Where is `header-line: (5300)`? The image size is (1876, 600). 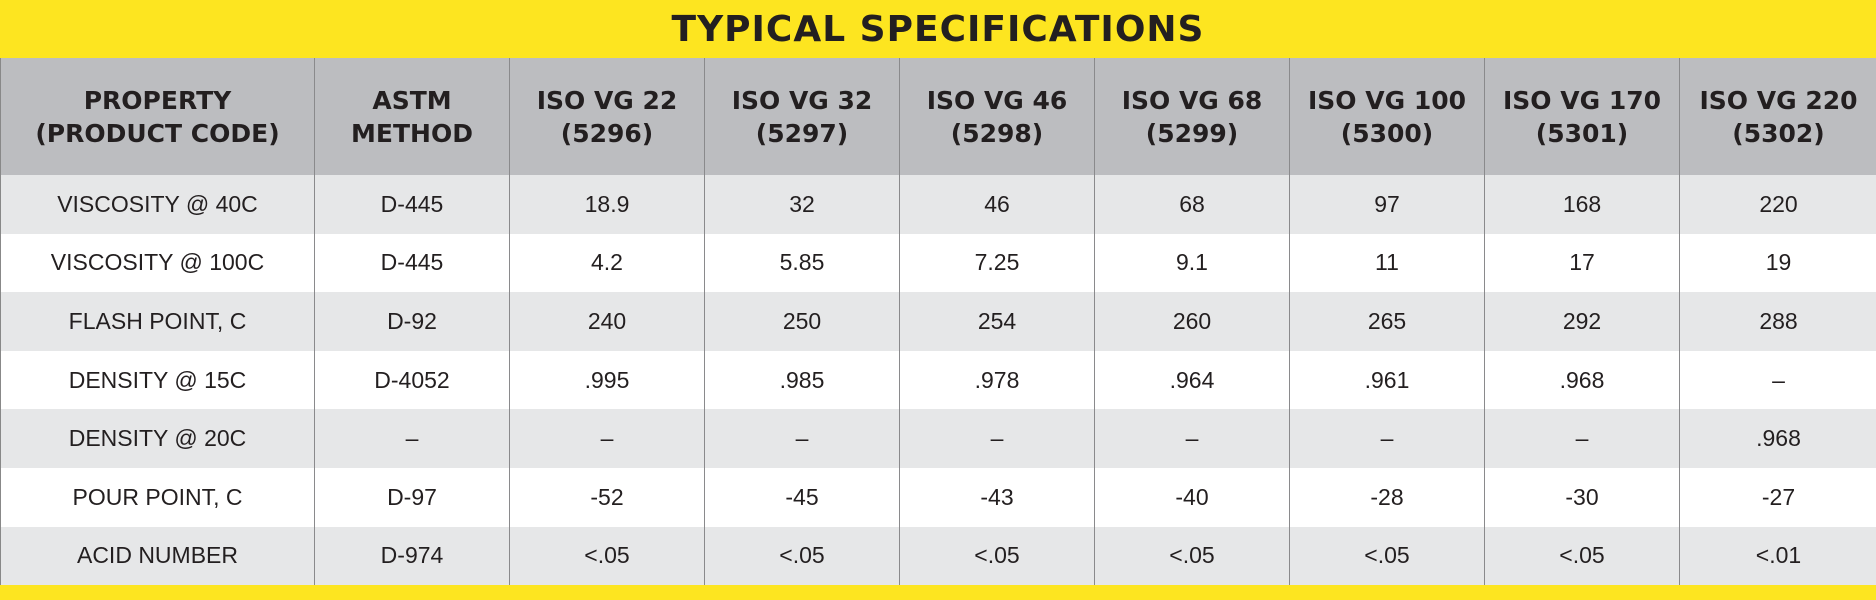
header-line: (5300) is located at coordinates (1387, 133).